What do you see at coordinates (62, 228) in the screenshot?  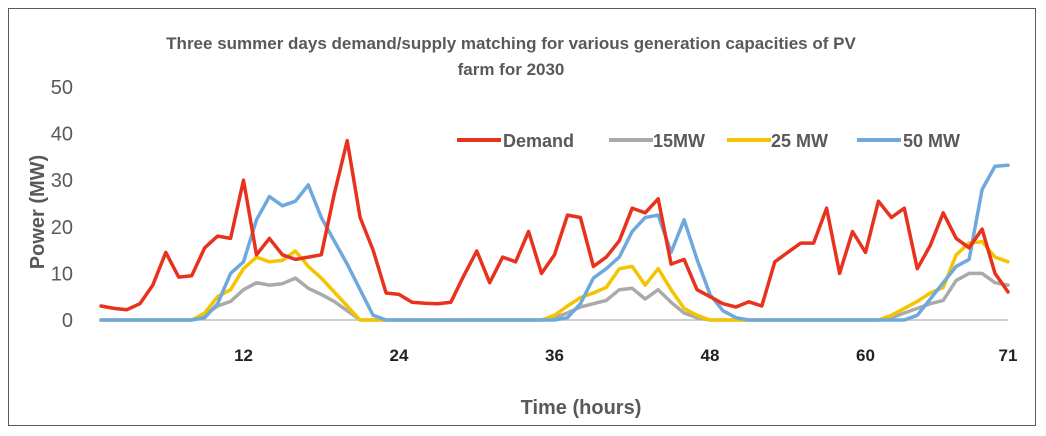 I see `y-tick-label: 20` at bounding box center [62, 228].